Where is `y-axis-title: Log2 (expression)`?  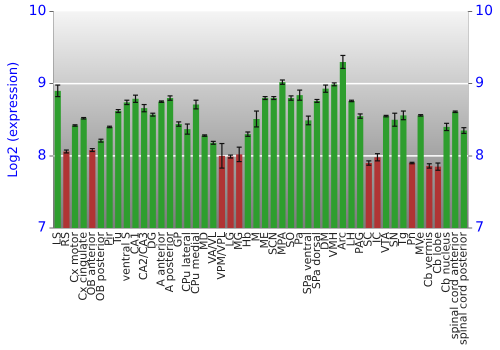 y-axis-title: Log2 (expression) is located at coordinates (14, 120).